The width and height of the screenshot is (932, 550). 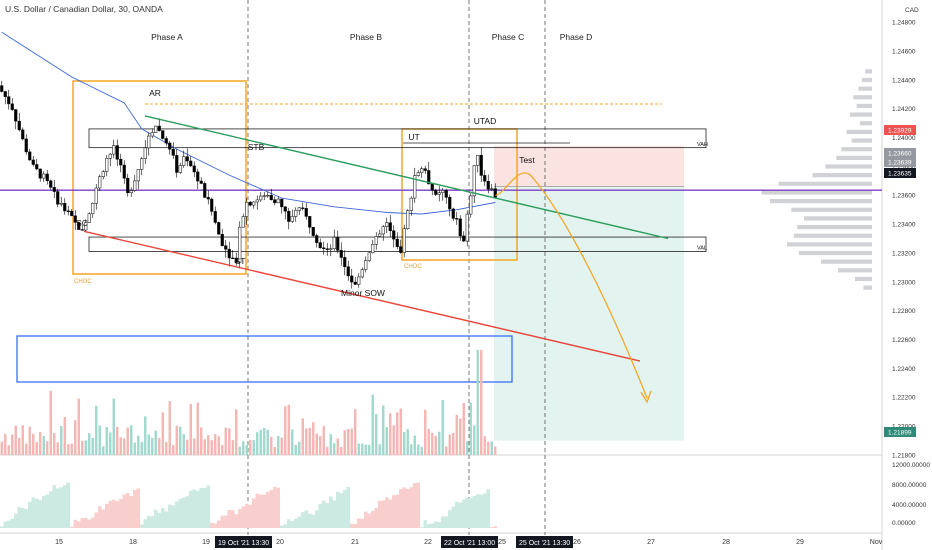 What do you see at coordinates (646, 397) in the screenshot?
I see `projection-arrowhead` at bounding box center [646, 397].